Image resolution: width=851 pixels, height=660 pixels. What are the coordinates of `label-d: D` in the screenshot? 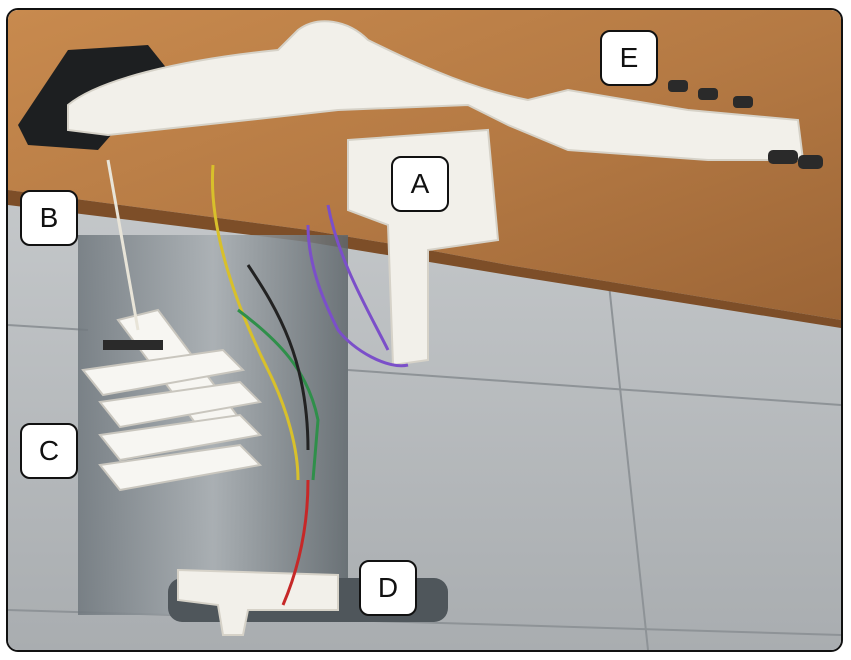 It's located at (388, 588).